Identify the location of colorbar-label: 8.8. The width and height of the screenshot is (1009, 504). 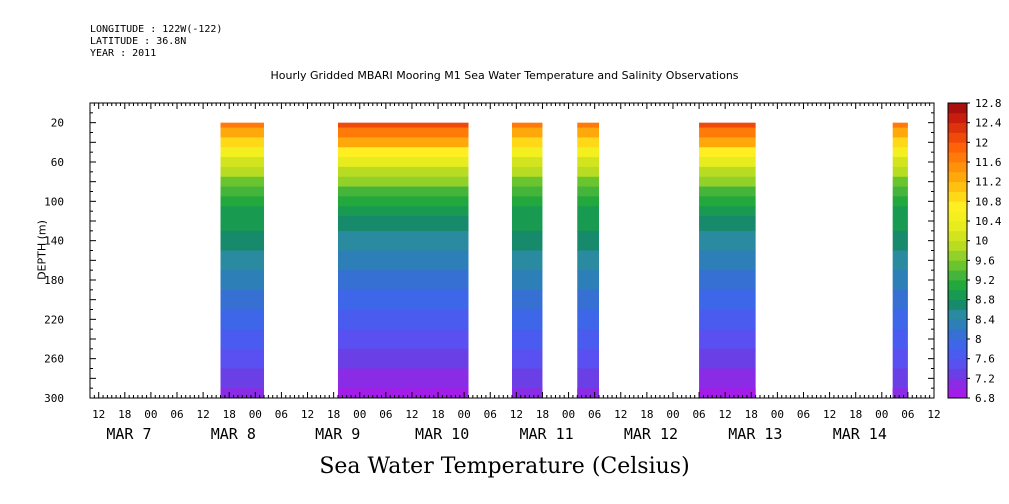
(985, 300).